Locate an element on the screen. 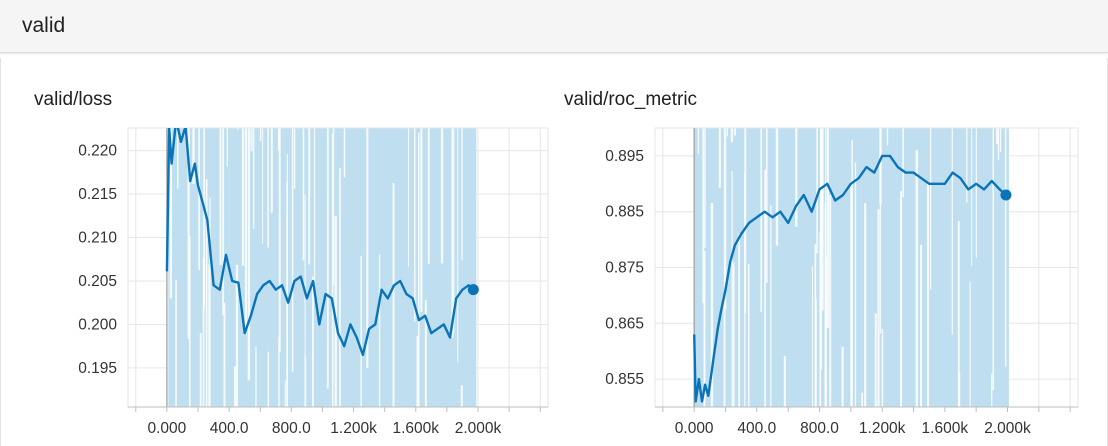 This screenshot has width=1108, height=446. y-tick-label: 0.865 is located at coordinates (624, 323).